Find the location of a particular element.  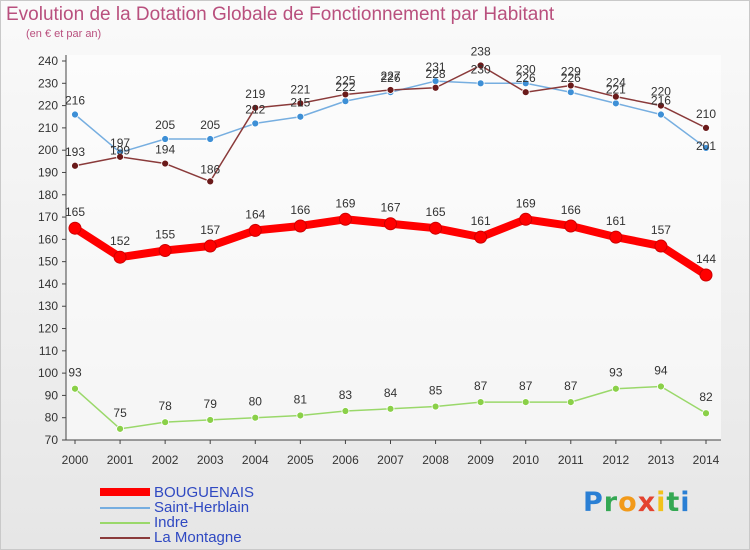

data-label-bouguenais: 161 is located at coordinates (481, 221).